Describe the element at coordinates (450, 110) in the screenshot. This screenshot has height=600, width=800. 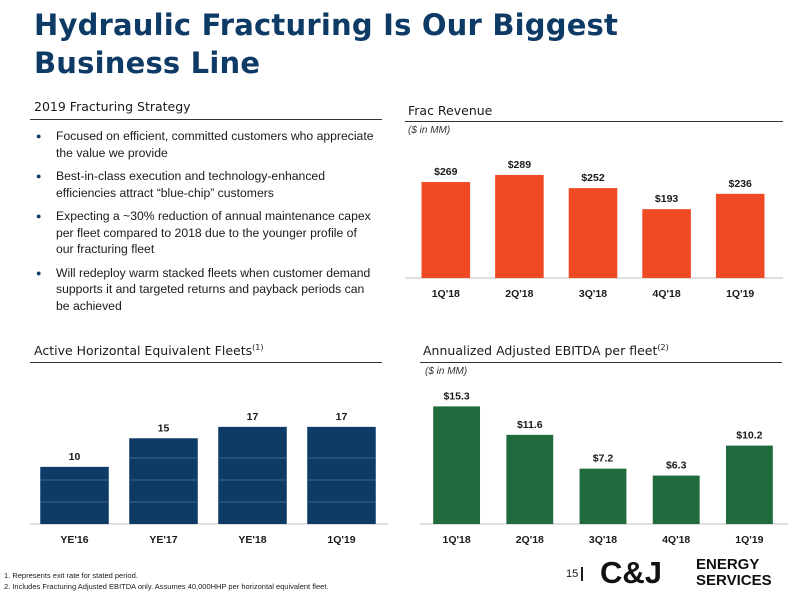
I see `frac-revenue-title: Frac Revenue` at that location.